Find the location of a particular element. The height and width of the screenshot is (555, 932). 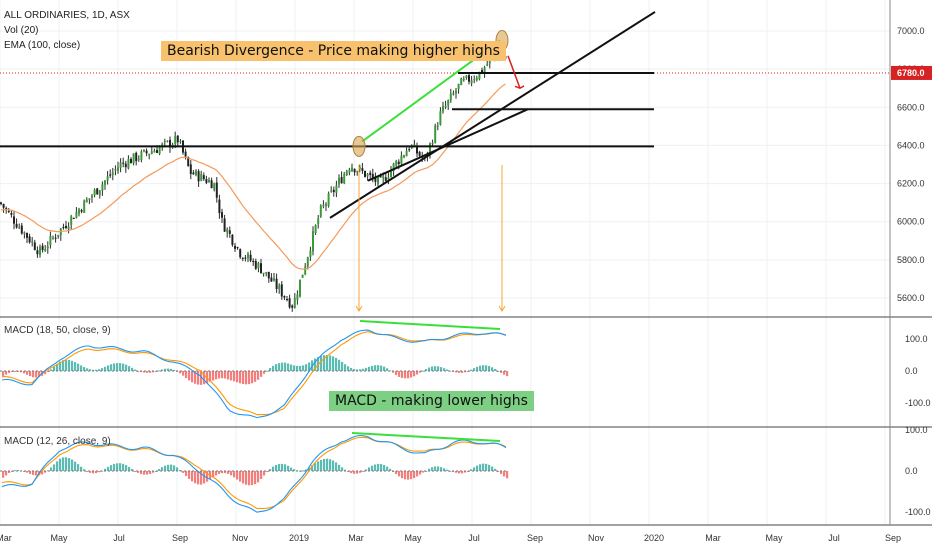

time-axis-tick: Nov is located at coordinates (240, 538).